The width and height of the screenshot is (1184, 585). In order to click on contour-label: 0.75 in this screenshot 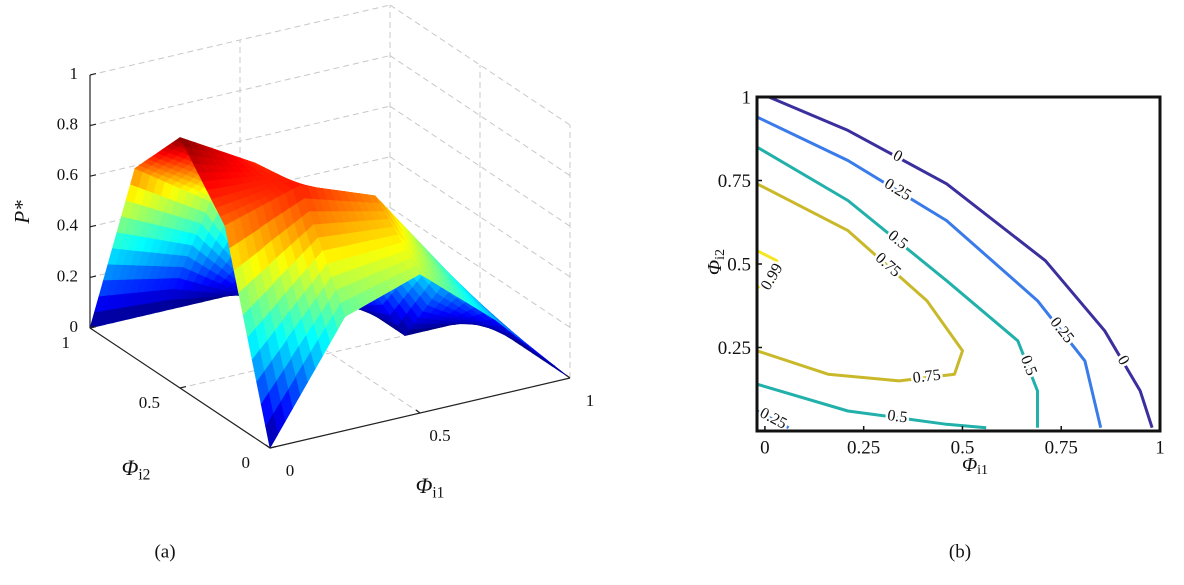, I will do `click(927, 377)`.